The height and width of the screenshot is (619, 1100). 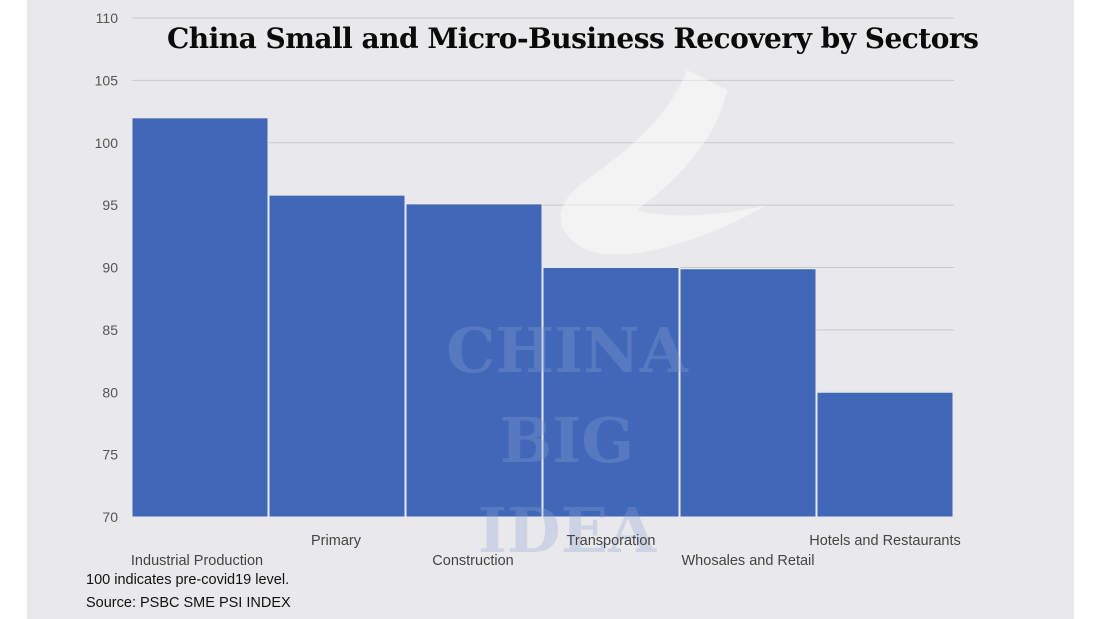 What do you see at coordinates (188, 580) in the screenshot?
I see `footnote-baseline: 100 indicates pre-covid19 level.` at bounding box center [188, 580].